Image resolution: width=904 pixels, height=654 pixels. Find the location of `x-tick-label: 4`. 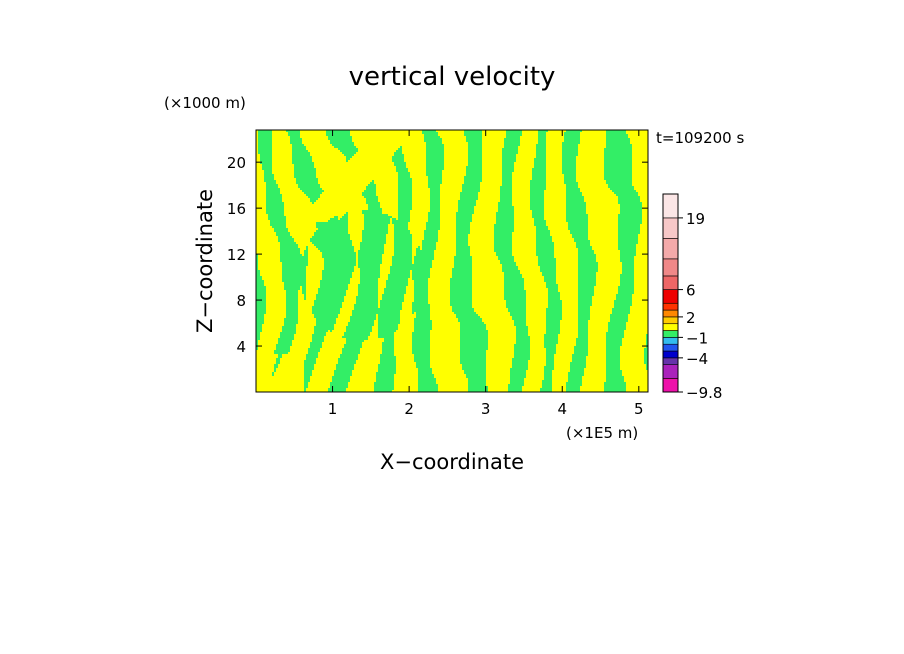

x-tick-label: 4 is located at coordinates (562, 409).